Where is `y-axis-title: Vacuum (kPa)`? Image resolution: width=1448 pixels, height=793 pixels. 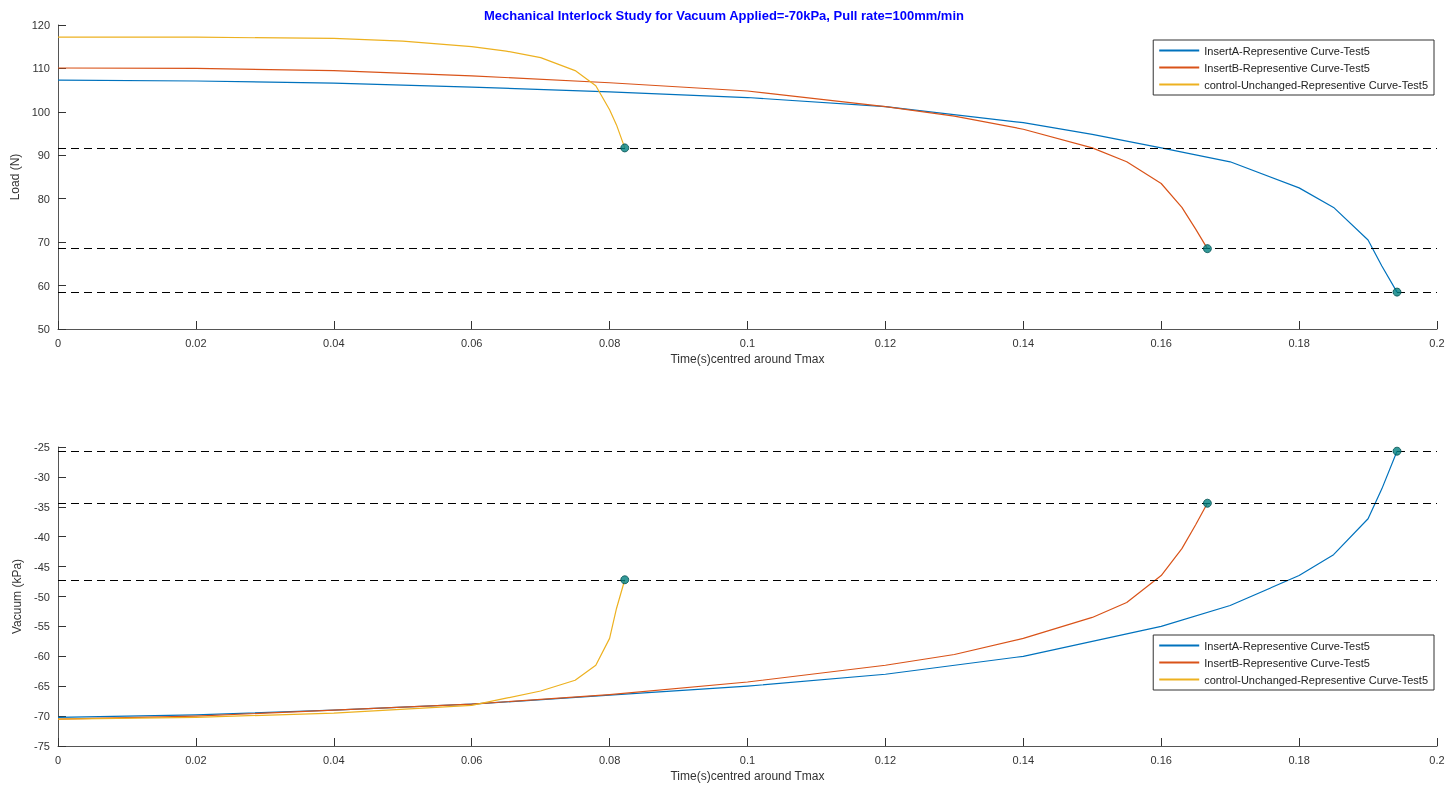 y-axis-title: Vacuum (kPa) is located at coordinates (17, 596).